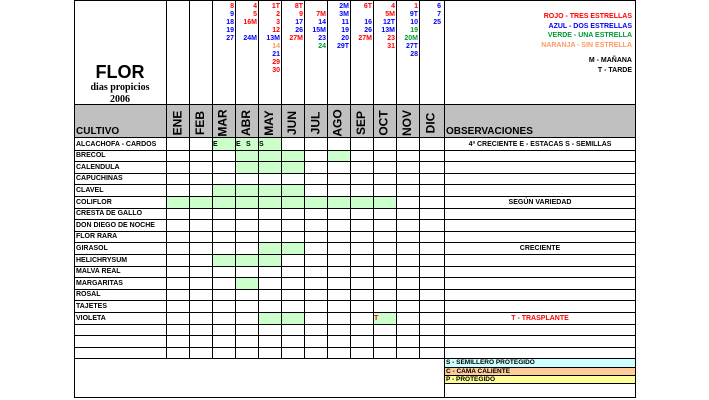 Image resolution: width=709 pixels, height=400 pixels. Describe the element at coordinates (437, 22) in the screenshot. I see `day-value: 25` at that location.